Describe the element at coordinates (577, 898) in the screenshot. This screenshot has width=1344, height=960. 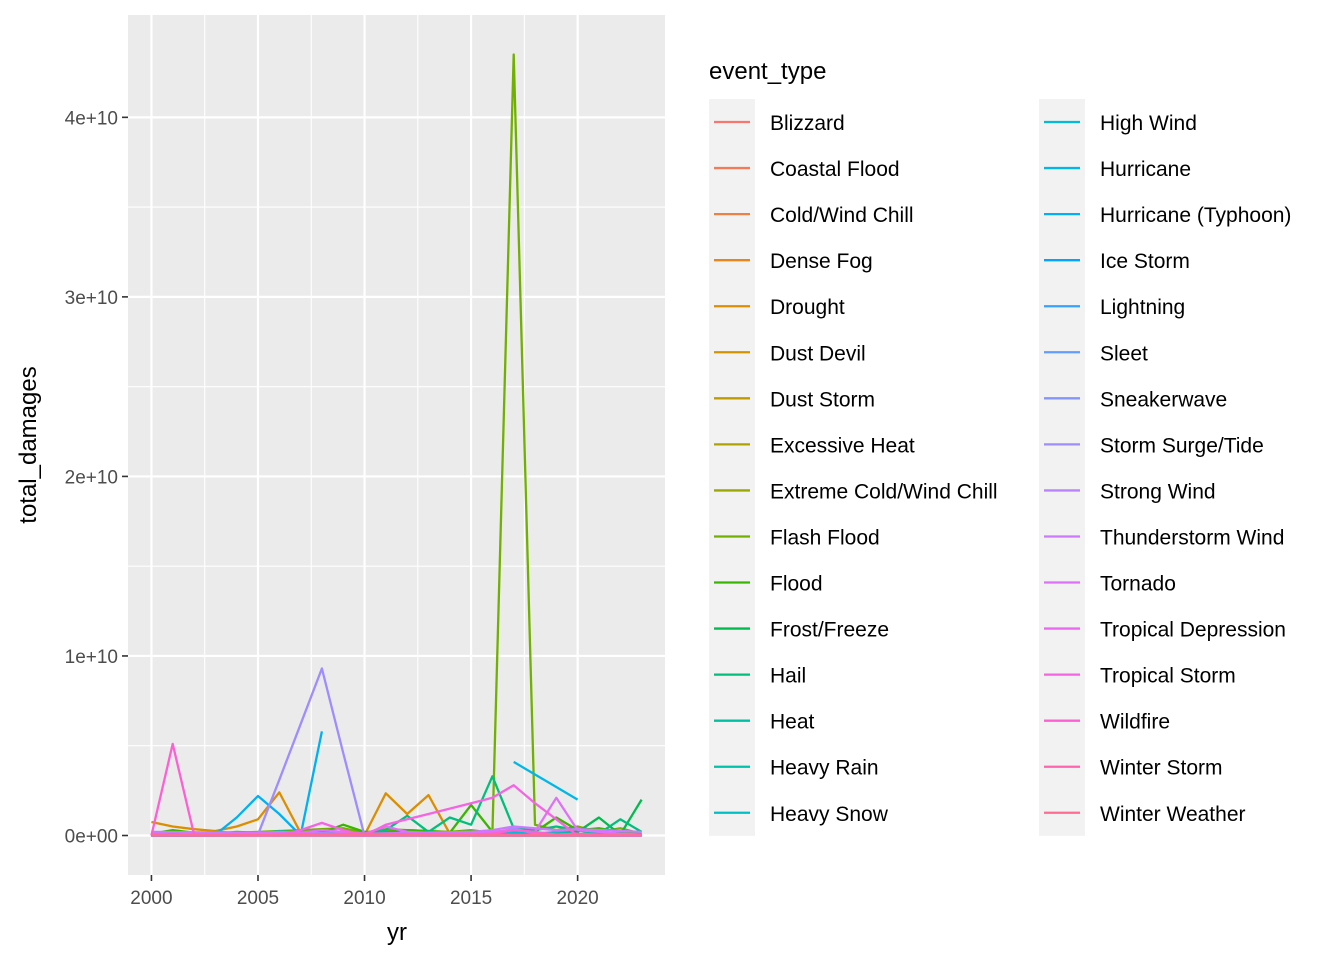
I see `x-tick-label: 2020` at that location.